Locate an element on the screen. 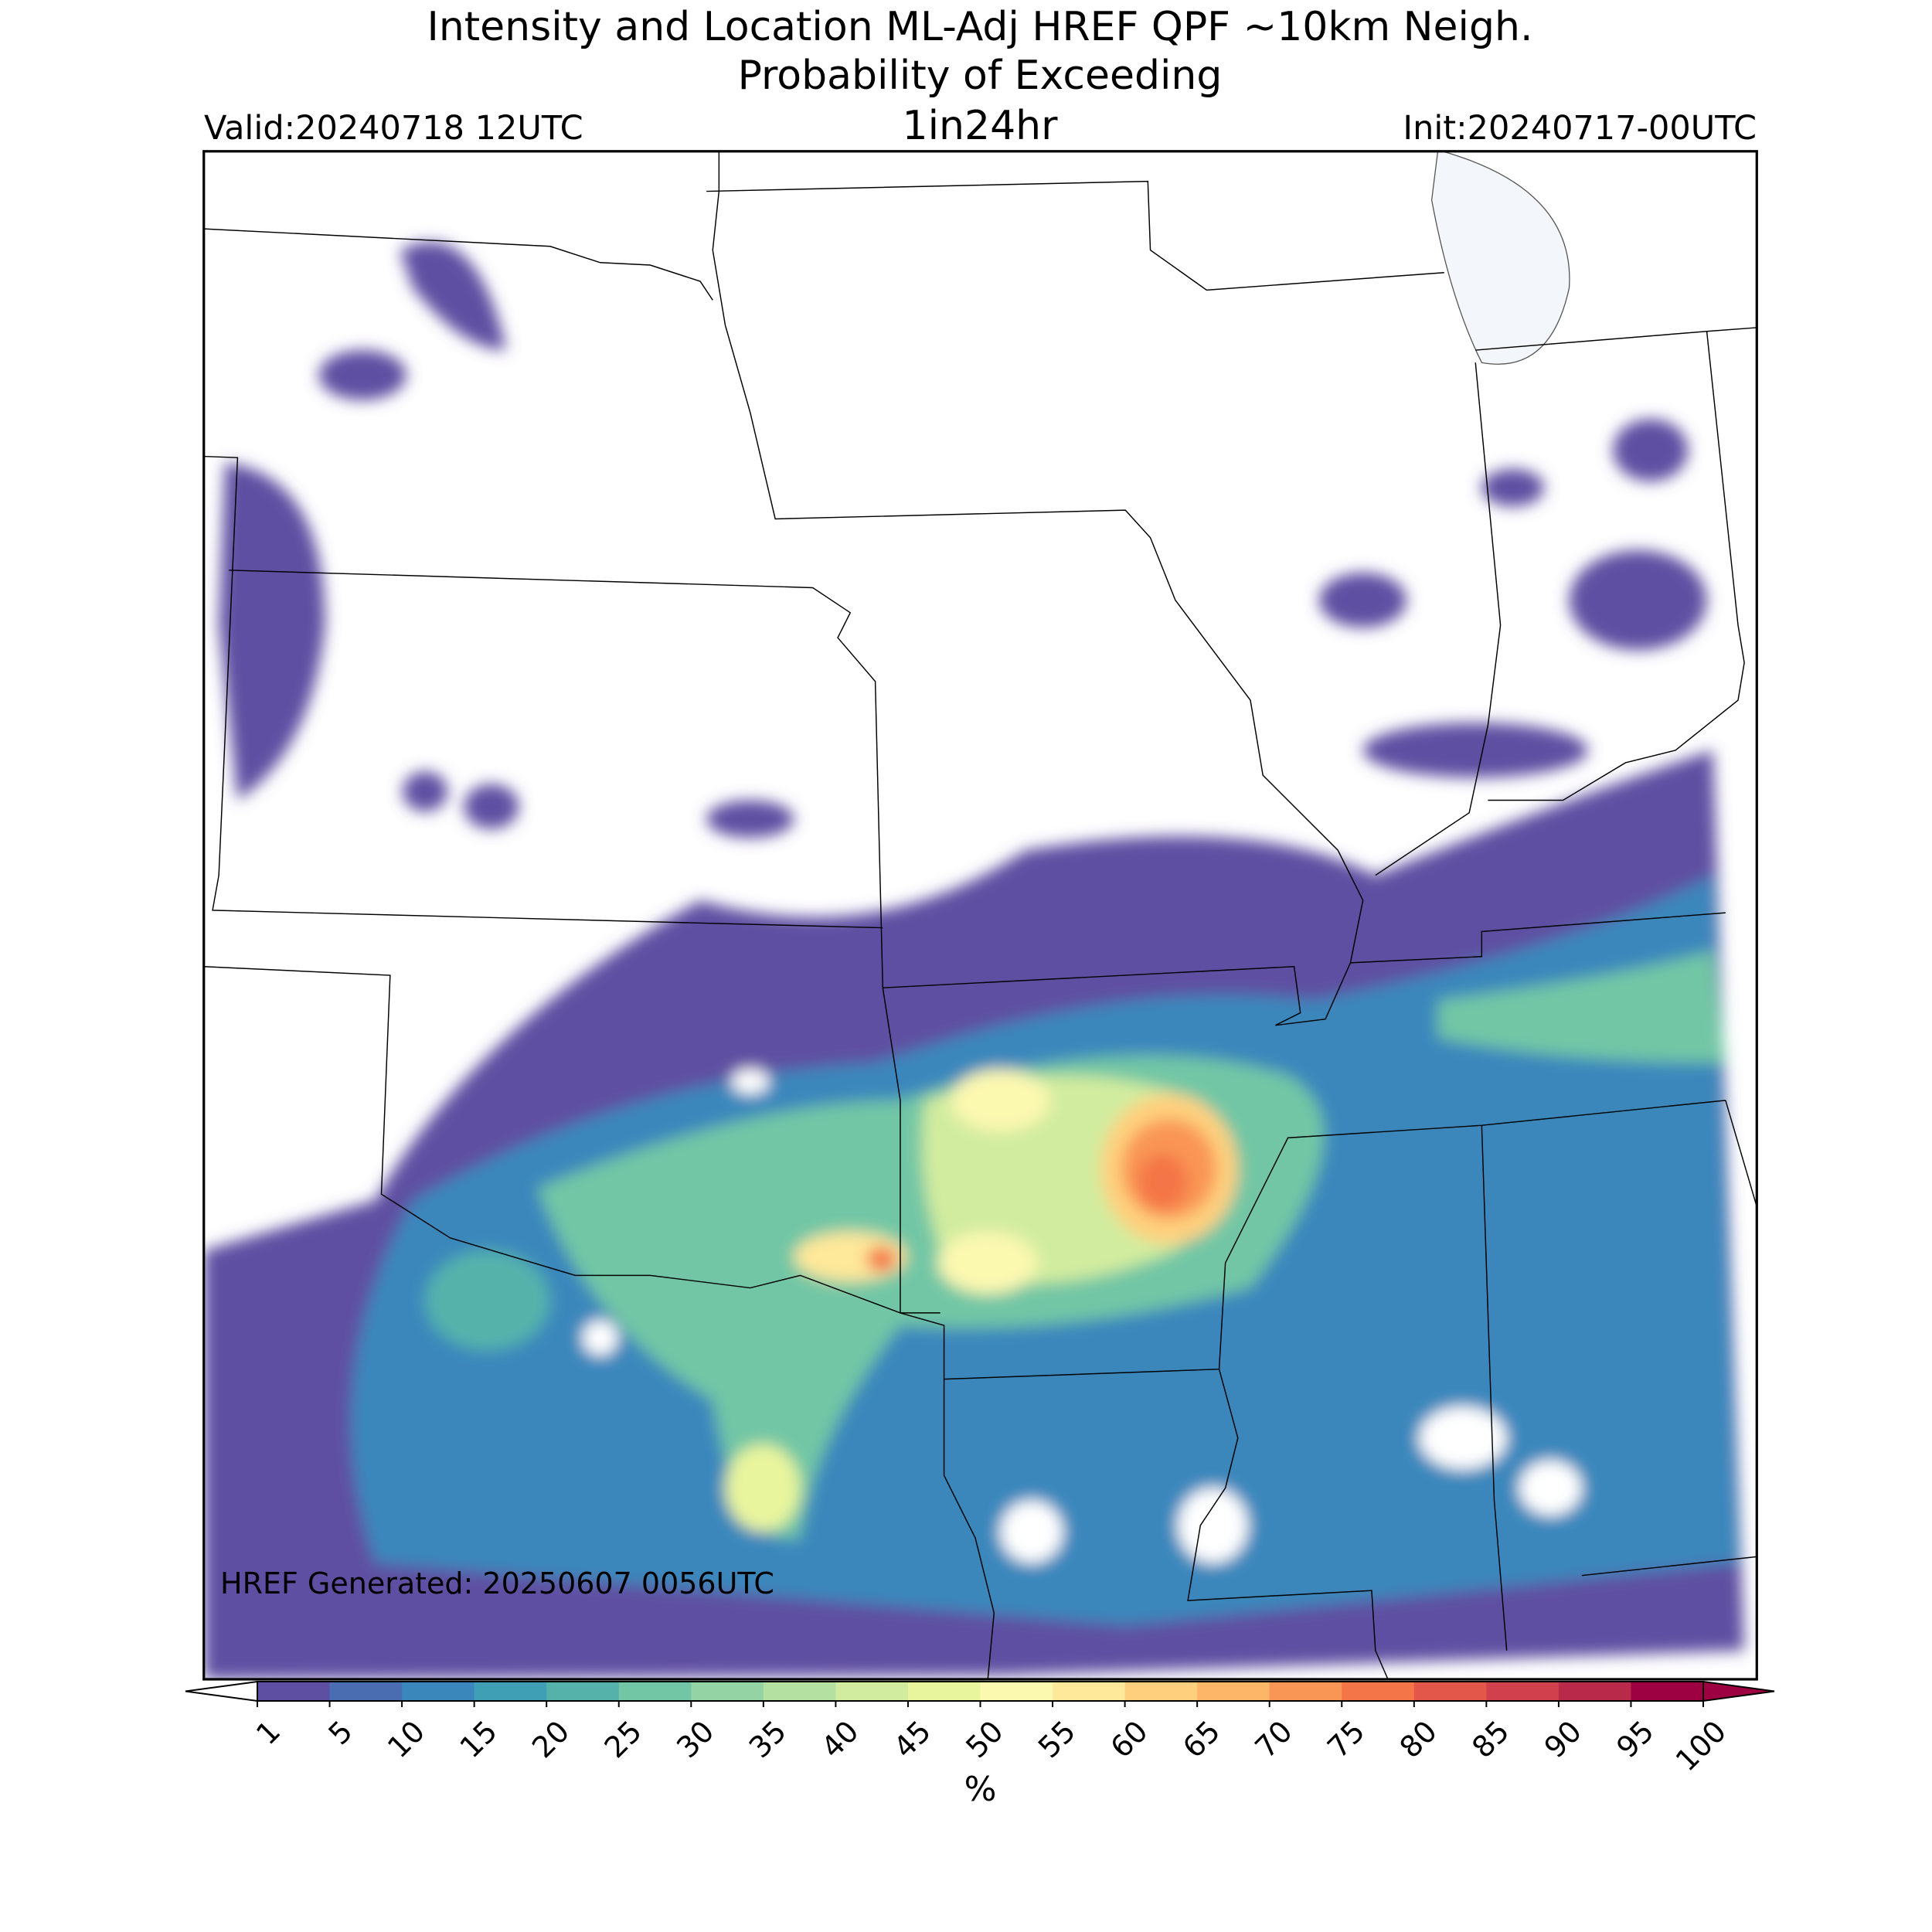  colorbar-extend-high is located at coordinates (1739, 1691).